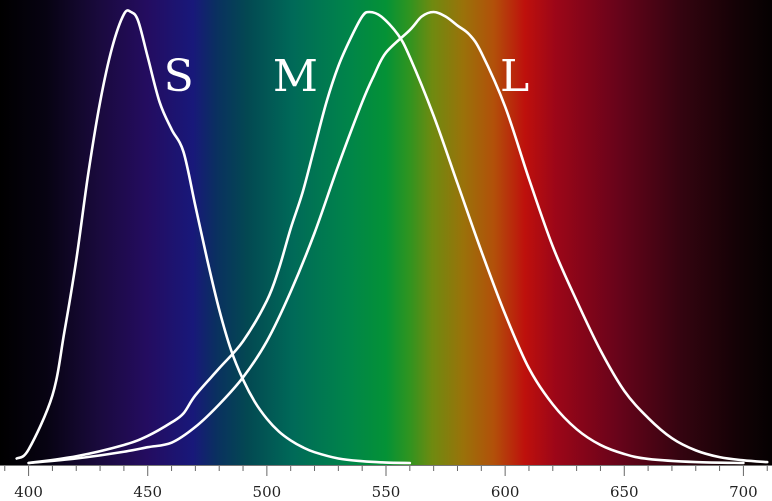 The width and height of the screenshot is (772, 501). What do you see at coordinates (743, 492) in the screenshot?
I see `x-tick-label: 700` at bounding box center [743, 492].